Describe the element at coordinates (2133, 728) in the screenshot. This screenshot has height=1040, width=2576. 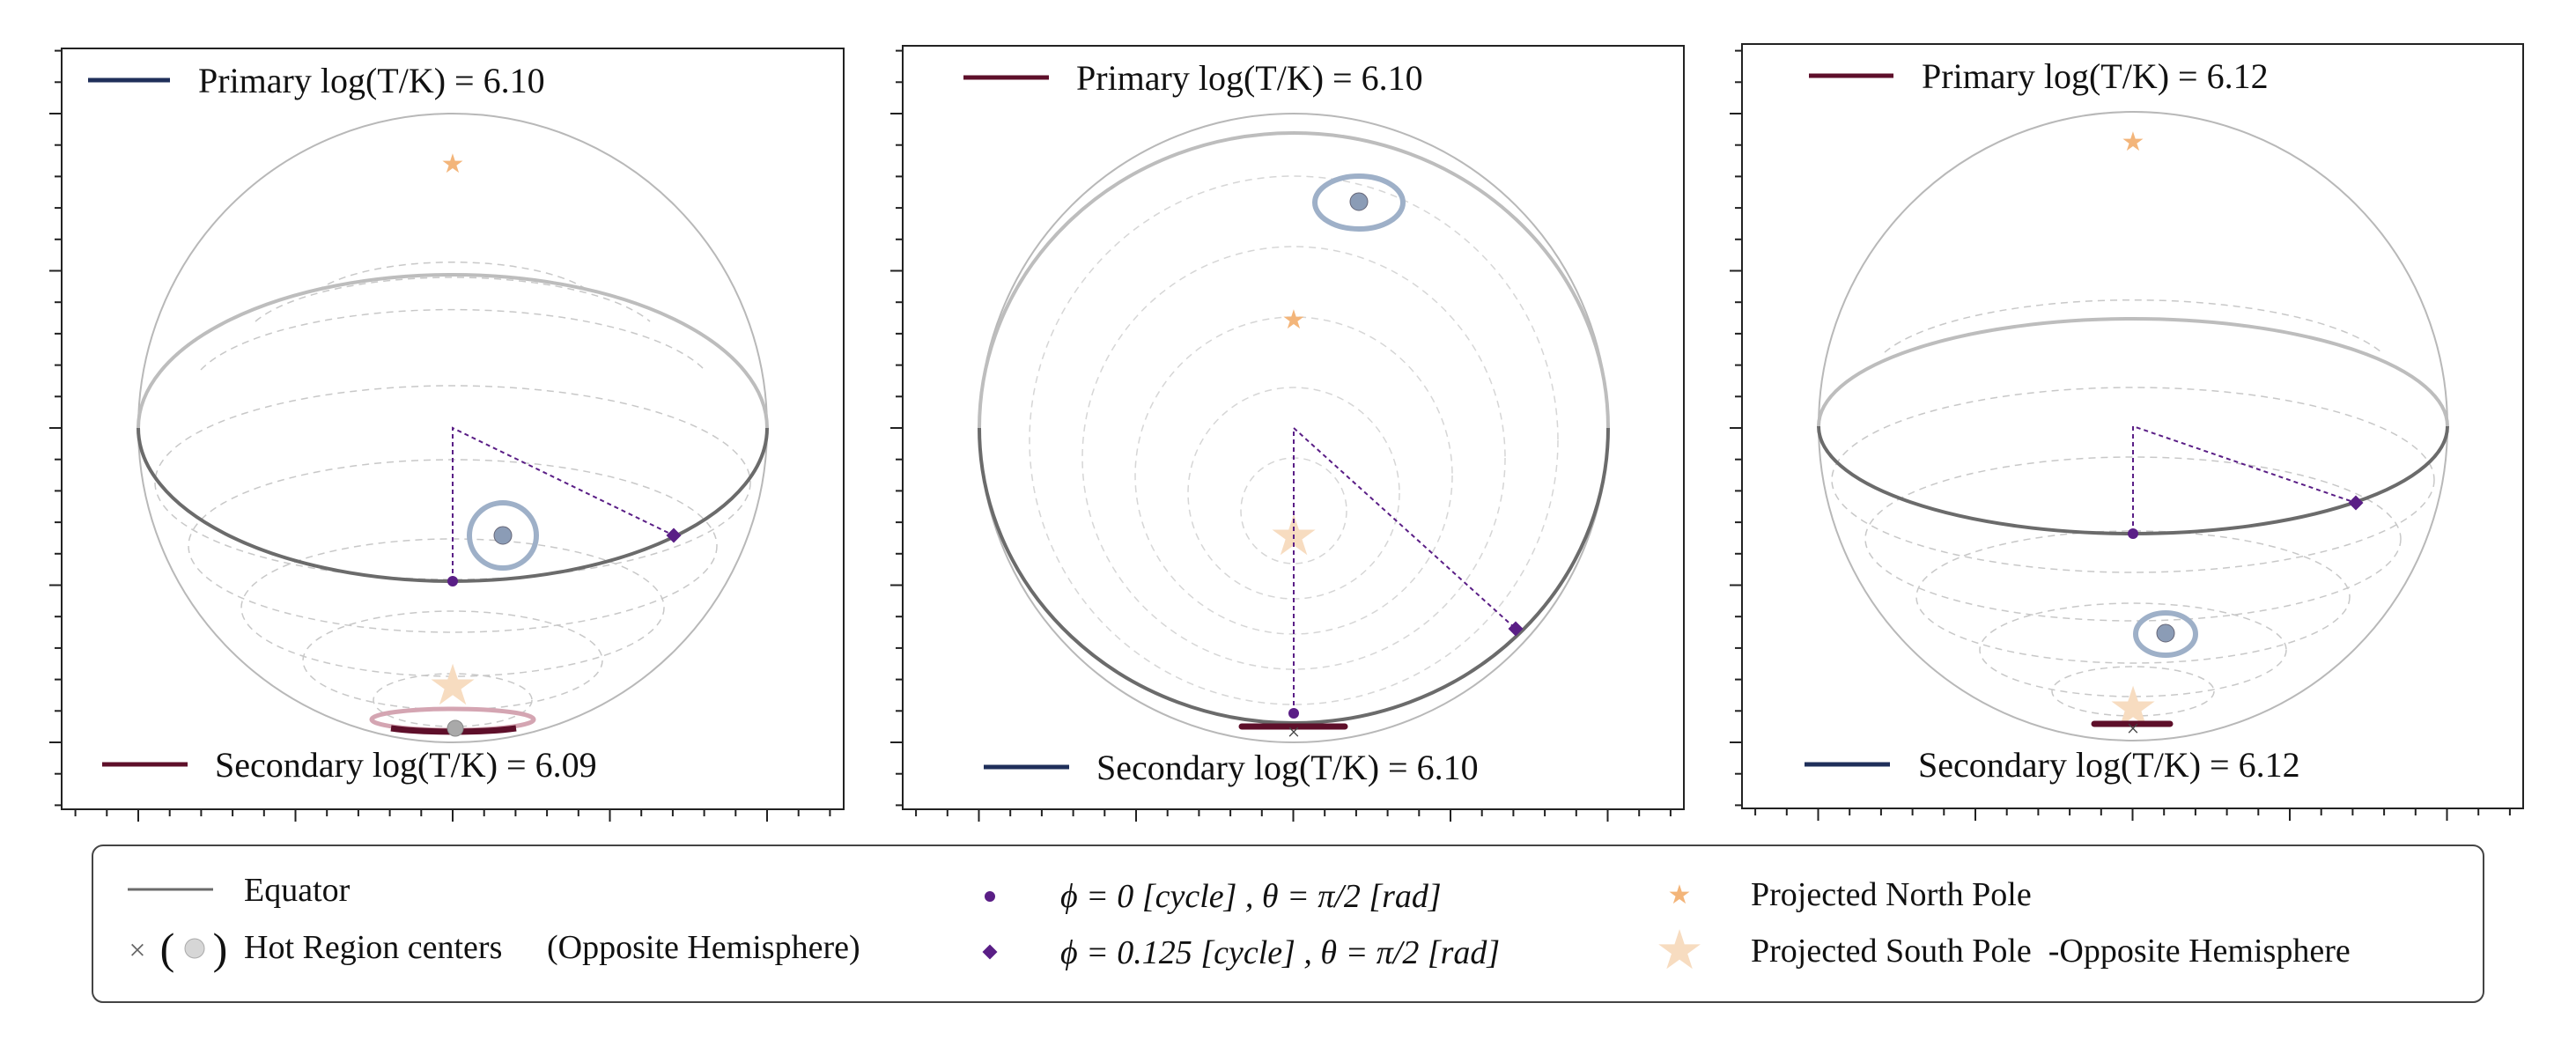
I see `panel-3-secondary-region-center: ×` at that location.